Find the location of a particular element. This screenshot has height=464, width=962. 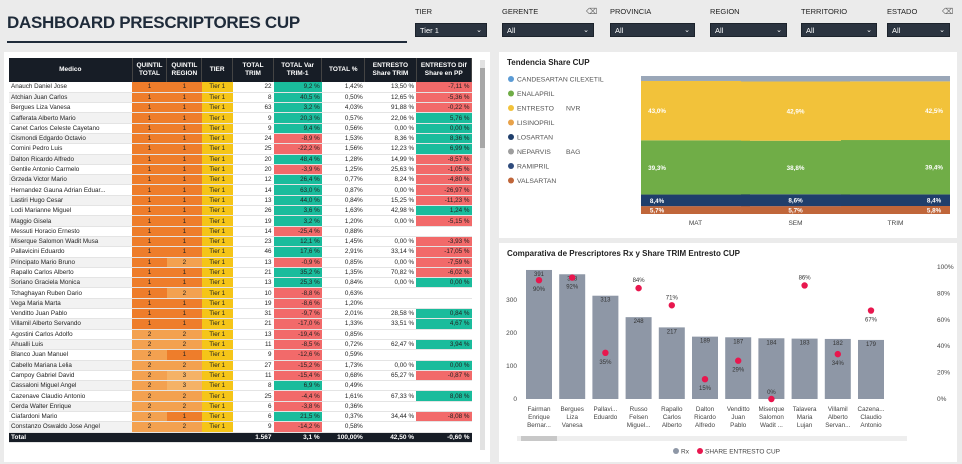

col-medico-cell: Vega Maria Marta is located at coordinates (71, 304).